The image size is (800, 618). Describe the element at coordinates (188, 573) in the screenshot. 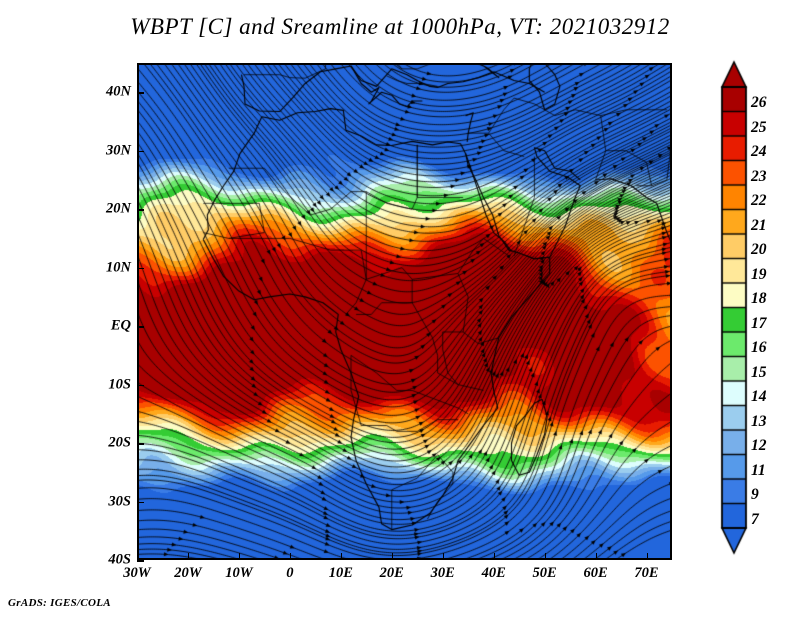

I see `x-axis-label: 20W` at that location.